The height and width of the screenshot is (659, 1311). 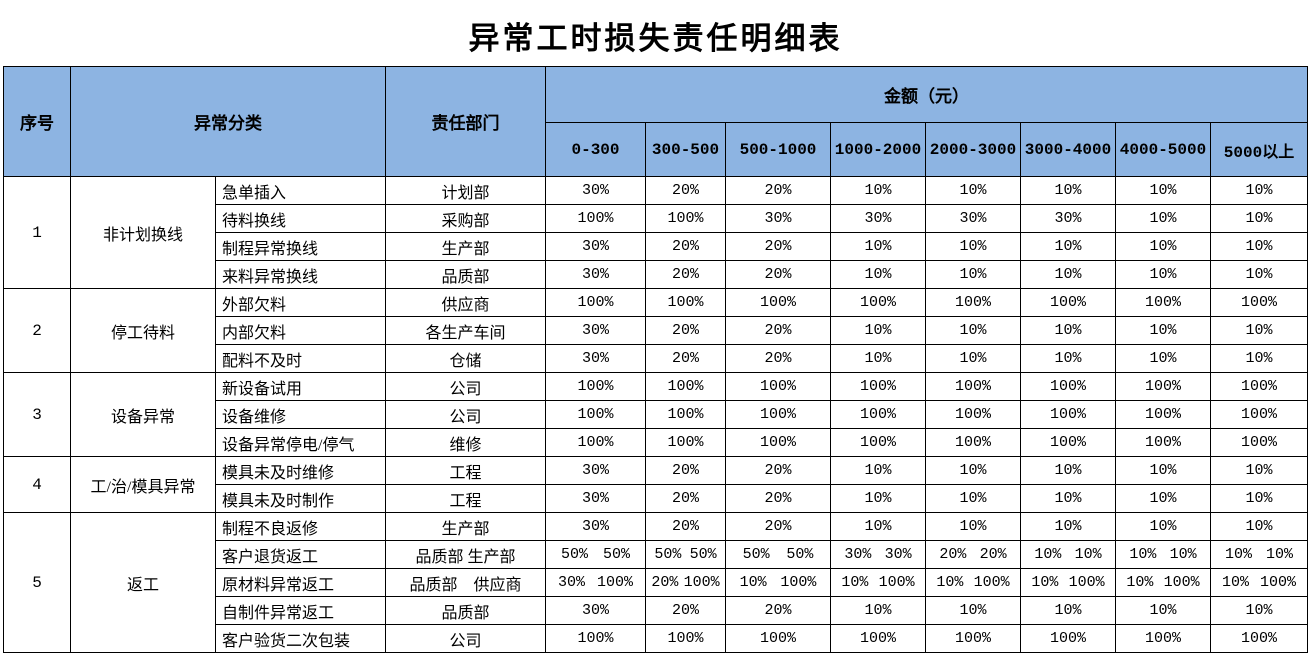 What do you see at coordinates (465, 498) in the screenshot?
I see `department-cell: 工程` at bounding box center [465, 498].